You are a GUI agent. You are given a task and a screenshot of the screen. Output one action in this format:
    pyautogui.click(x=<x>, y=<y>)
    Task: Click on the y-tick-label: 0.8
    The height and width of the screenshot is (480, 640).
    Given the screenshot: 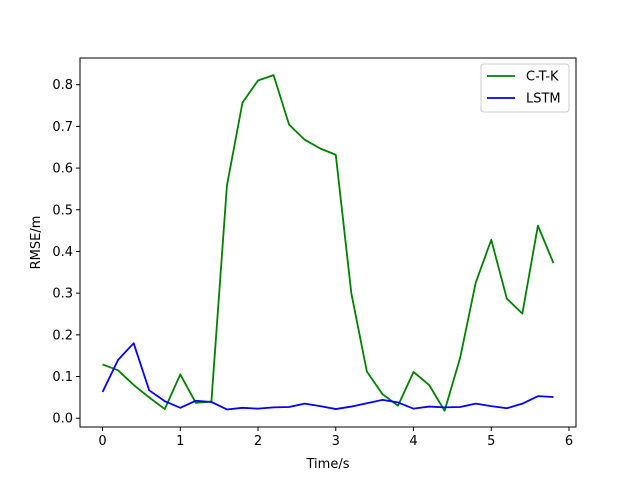 What is the action you would take?
    pyautogui.click(x=62, y=85)
    